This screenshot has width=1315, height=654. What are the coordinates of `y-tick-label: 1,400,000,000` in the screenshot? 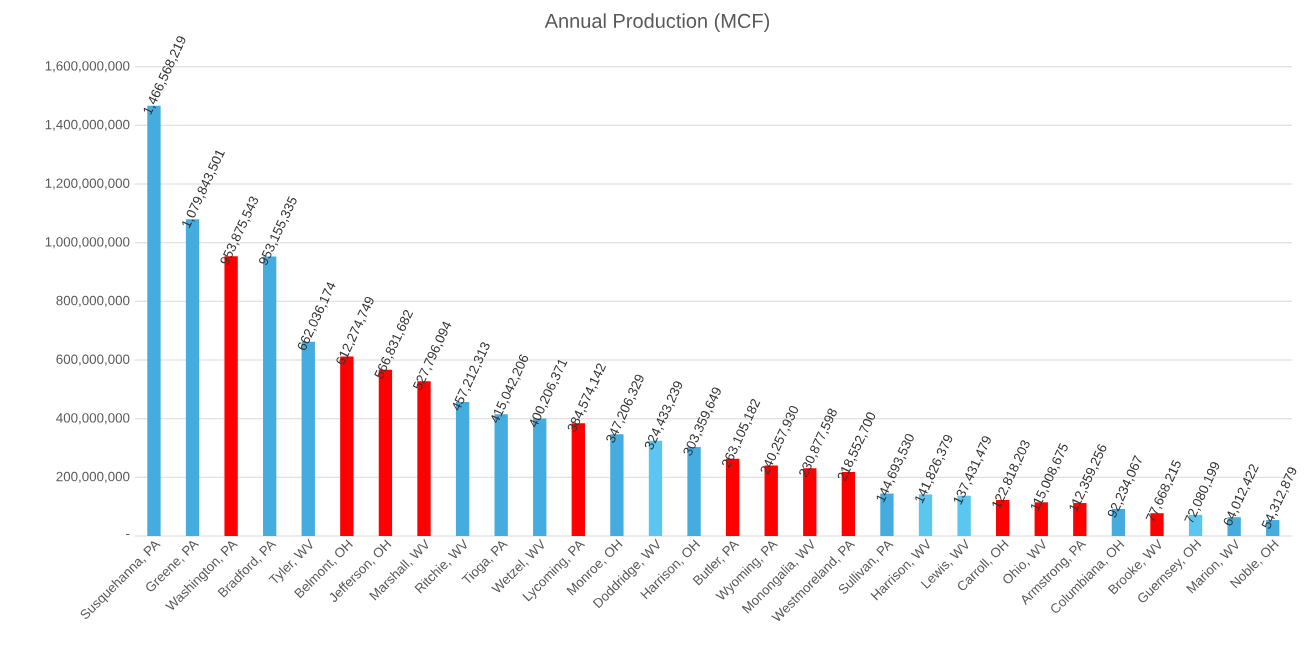 It's located at (87, 125).